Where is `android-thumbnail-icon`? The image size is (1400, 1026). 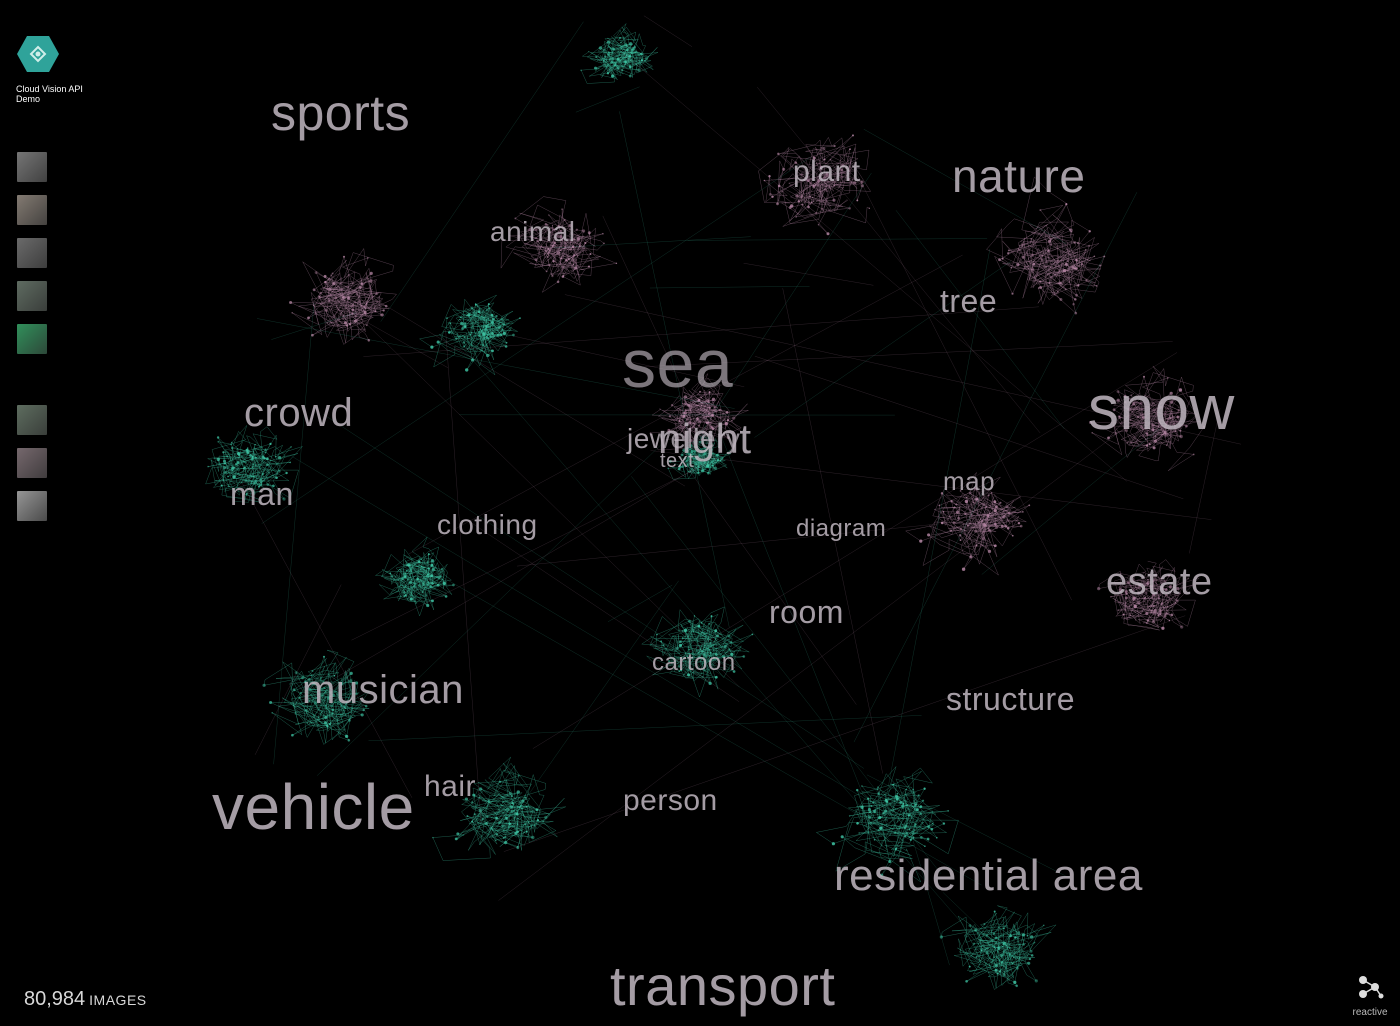
android-thumbnail-icon is located at coordinates (32, 339).